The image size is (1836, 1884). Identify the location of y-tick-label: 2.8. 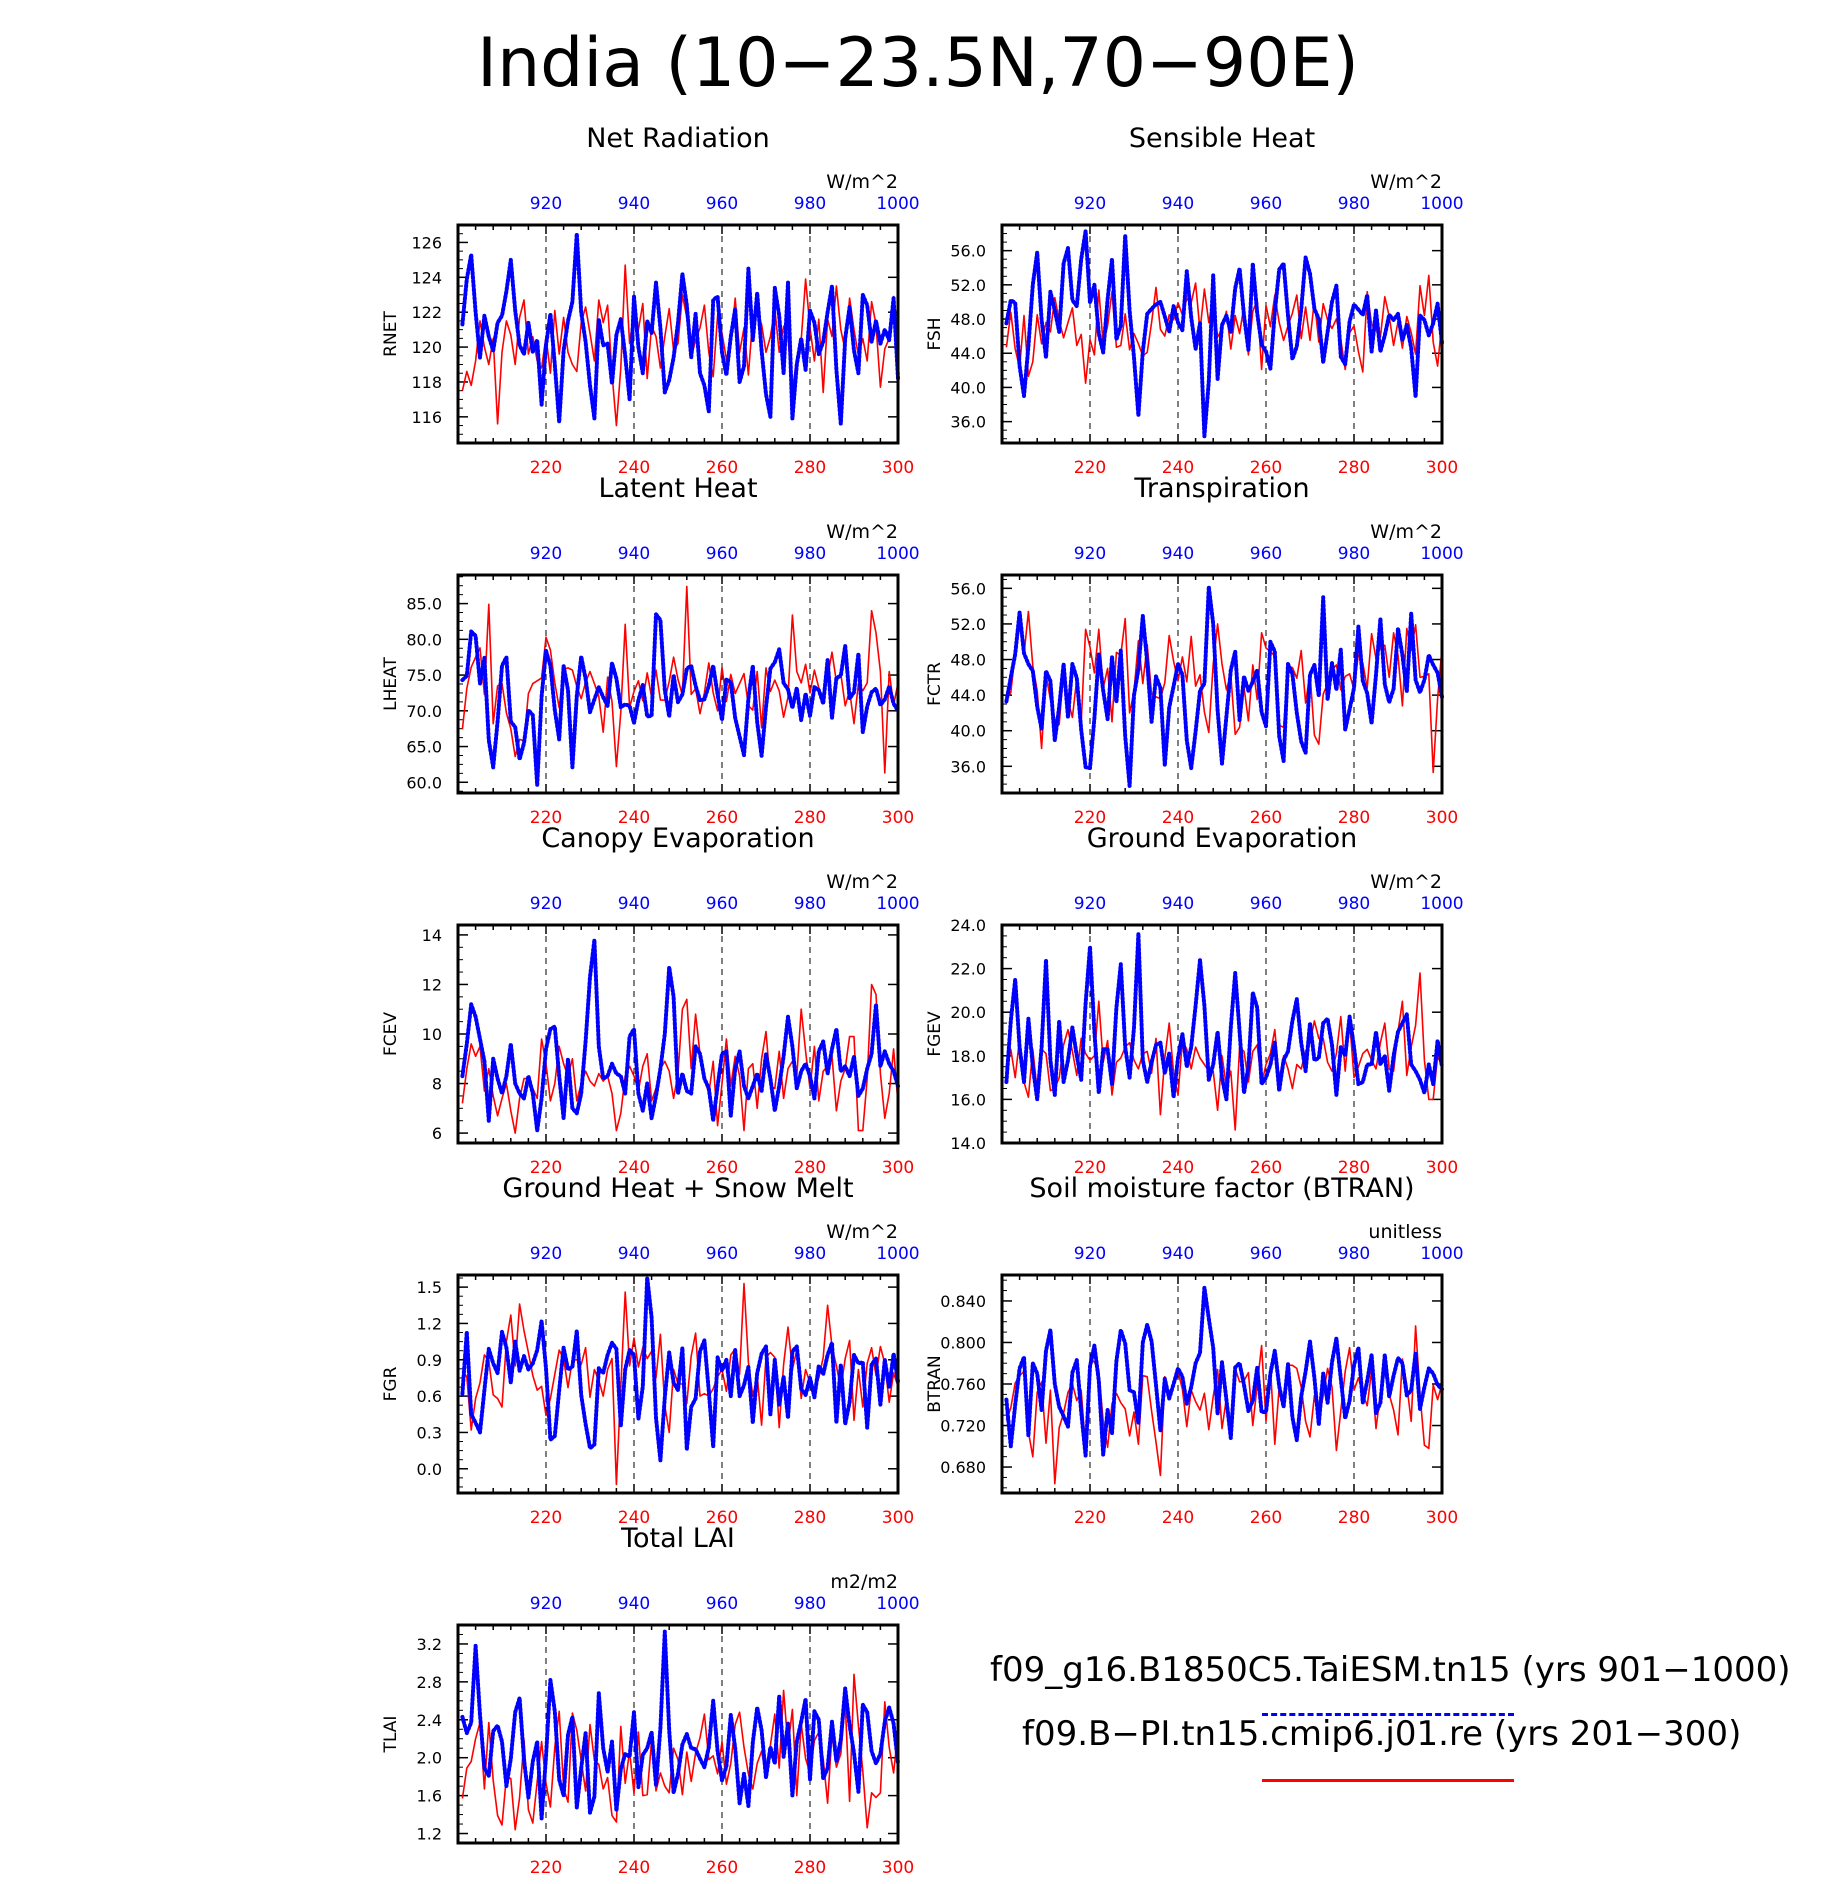
(429, 1682).